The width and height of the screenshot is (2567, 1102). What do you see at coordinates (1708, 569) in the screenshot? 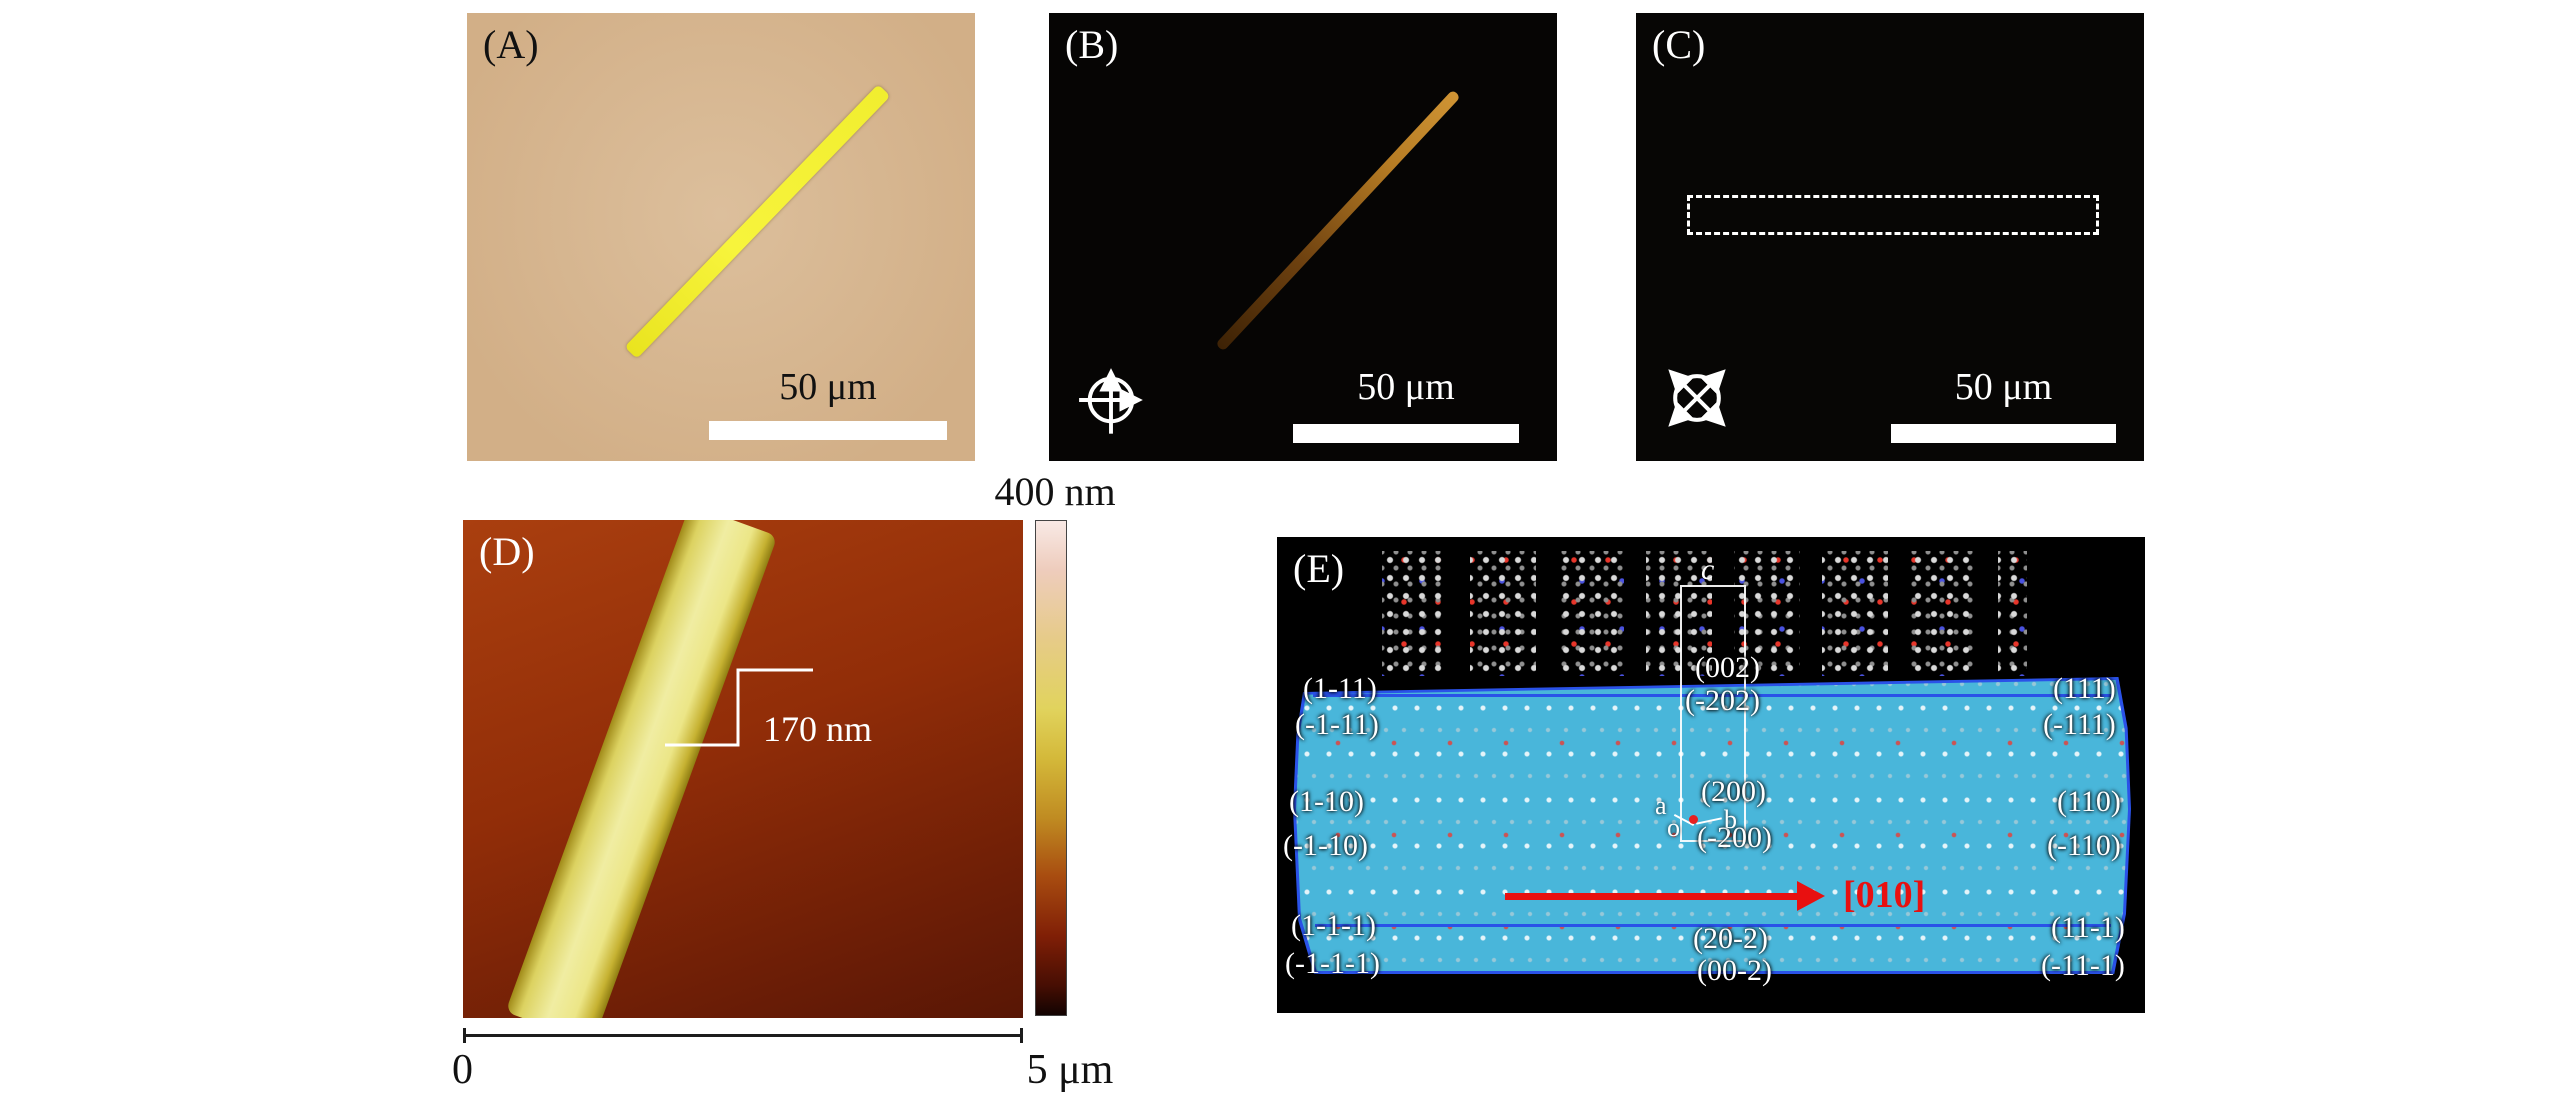
I see `c-axis-label: c` at bounding box center [1708, 569].